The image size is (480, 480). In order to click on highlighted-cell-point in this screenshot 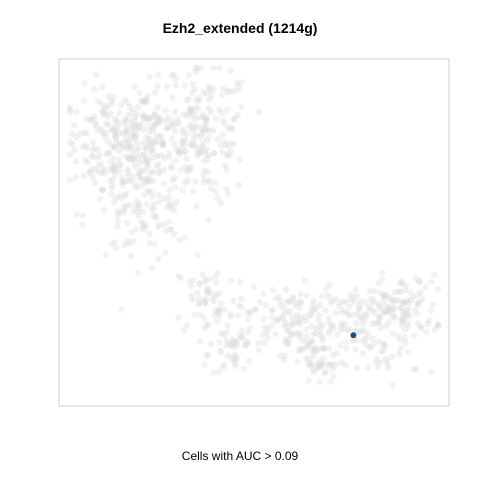, I will do `click(353, 335)`.